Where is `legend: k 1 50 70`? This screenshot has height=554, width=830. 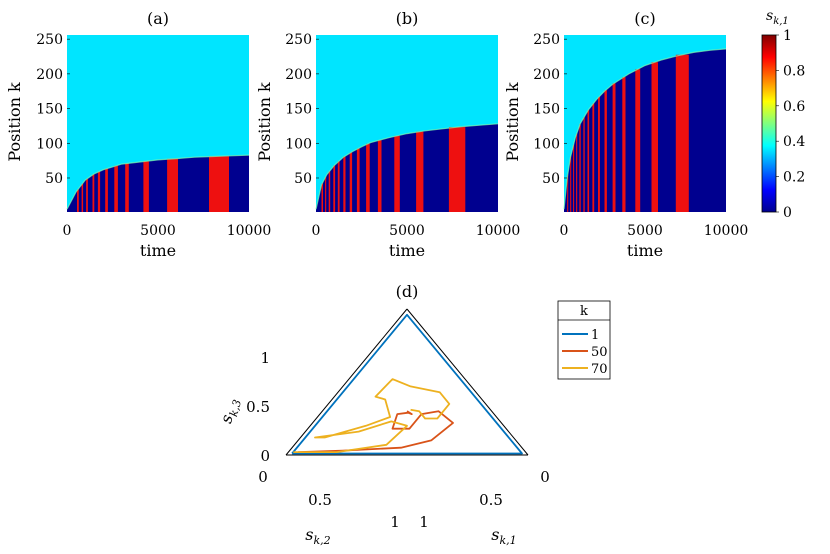 legend: k 1 50 70 is located at coordinates (584, 340).